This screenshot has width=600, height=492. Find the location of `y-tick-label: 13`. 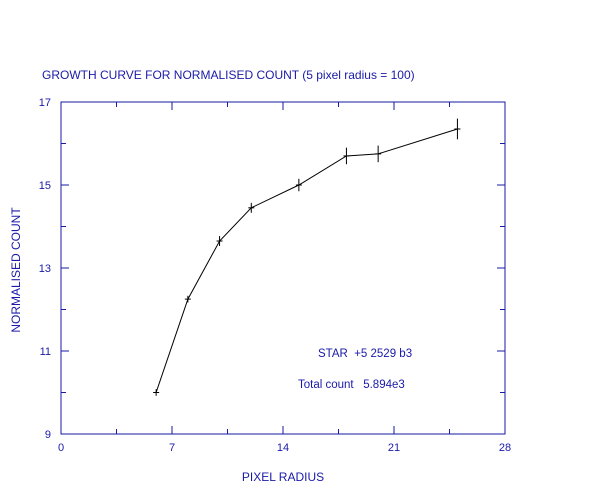

y-tick-label: 13 is located at coordinates (45, 269).